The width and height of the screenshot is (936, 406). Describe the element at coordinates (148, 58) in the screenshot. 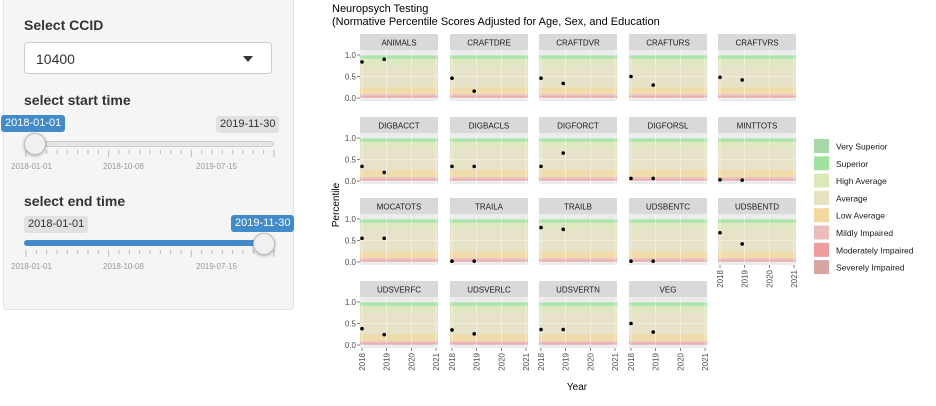

I see `ccid-select: 10400` at that location.